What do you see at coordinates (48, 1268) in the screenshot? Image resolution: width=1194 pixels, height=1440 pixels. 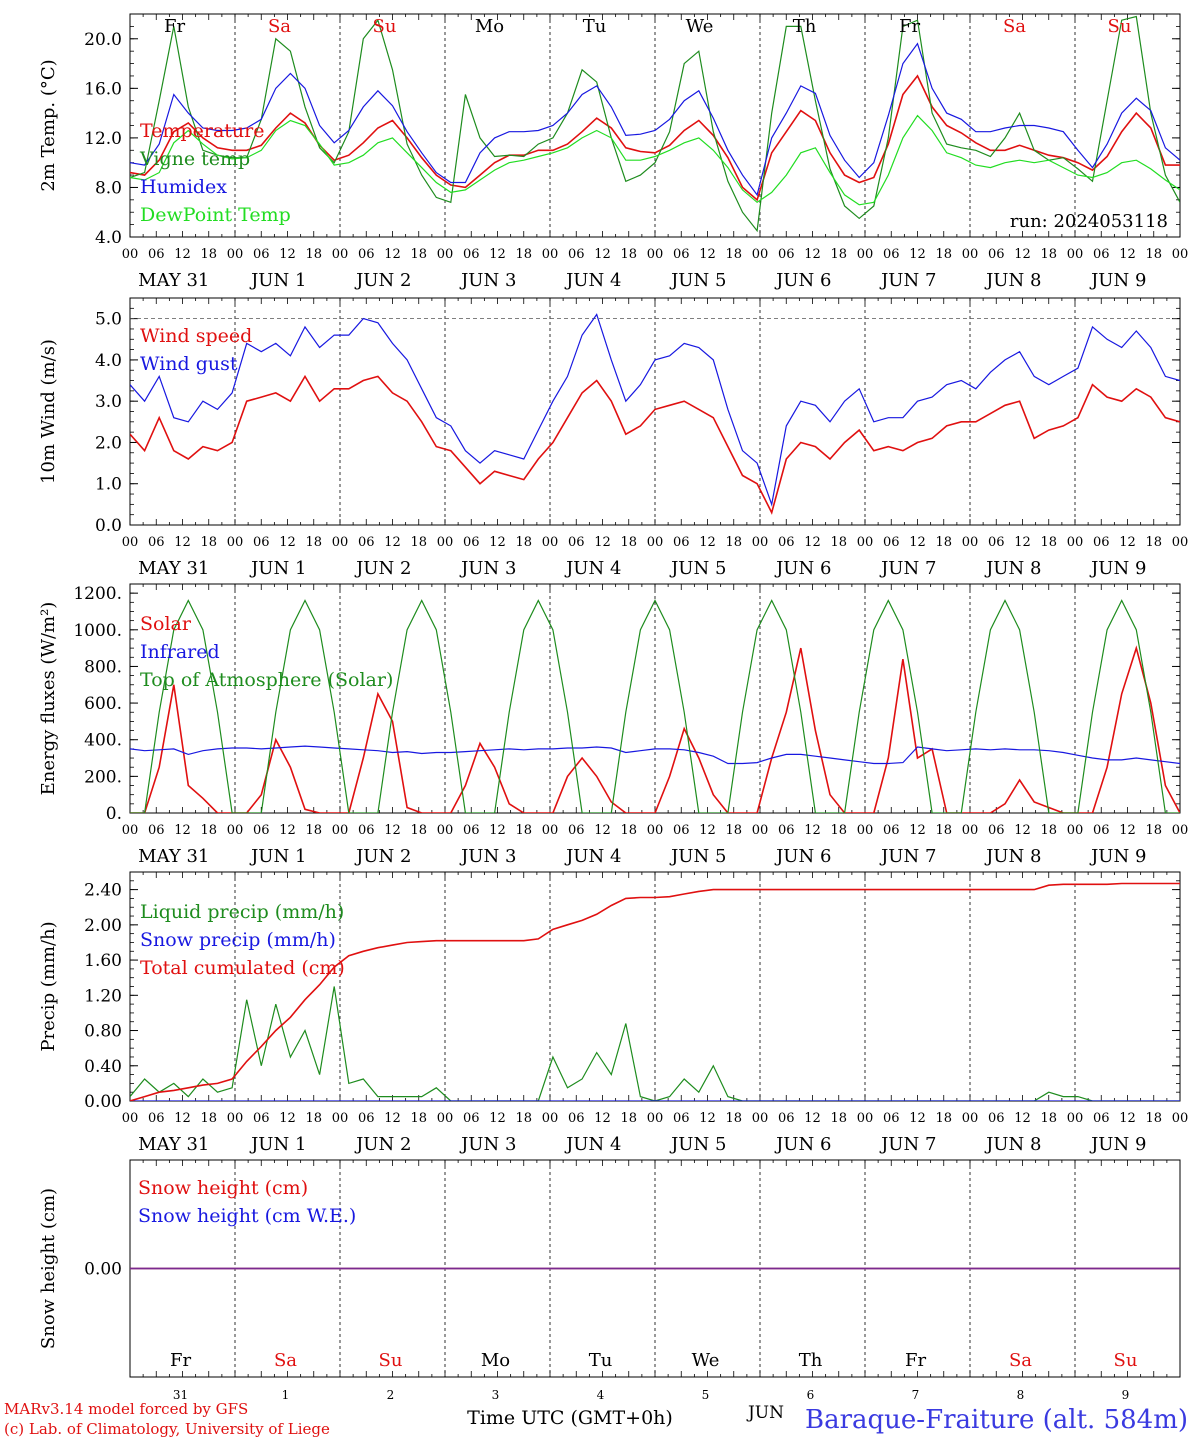 I see `y-axis-label: Snow height (cm)` at bounding box center [48, 1268].